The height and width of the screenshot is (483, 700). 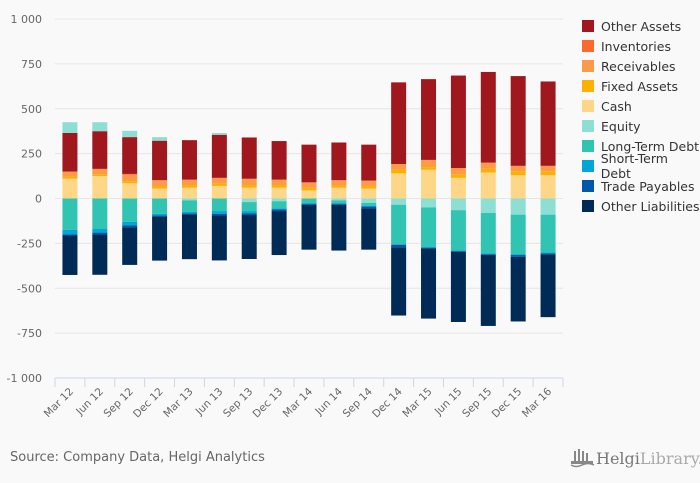 I want to click on y-tick-label: 0, so click(x=38, y=199).